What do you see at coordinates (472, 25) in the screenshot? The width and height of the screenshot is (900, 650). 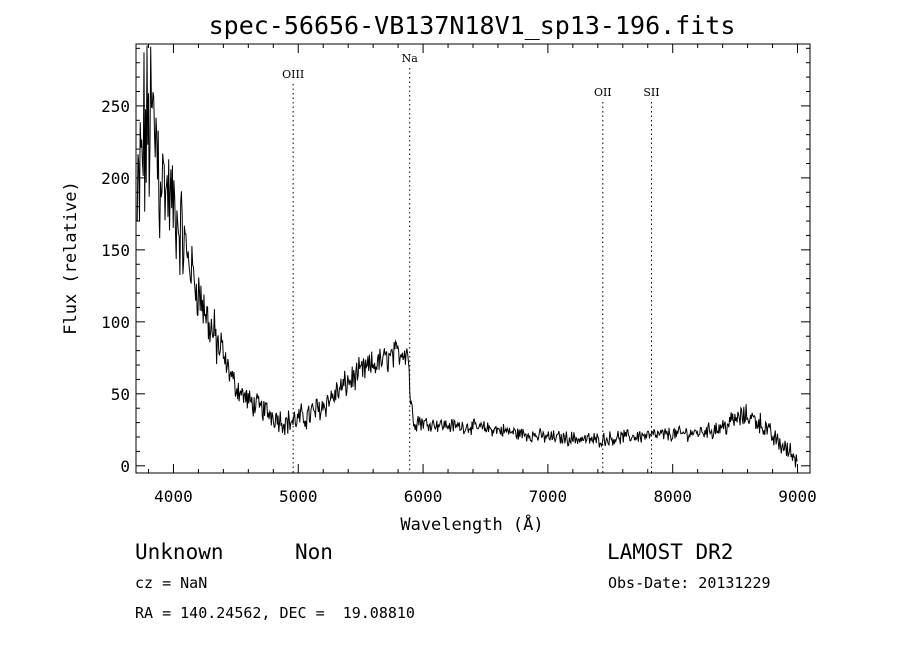 I see `chart-title: spec-56656-VB137N18V1_sp13-196.fits` at bounding box center [472, 25].